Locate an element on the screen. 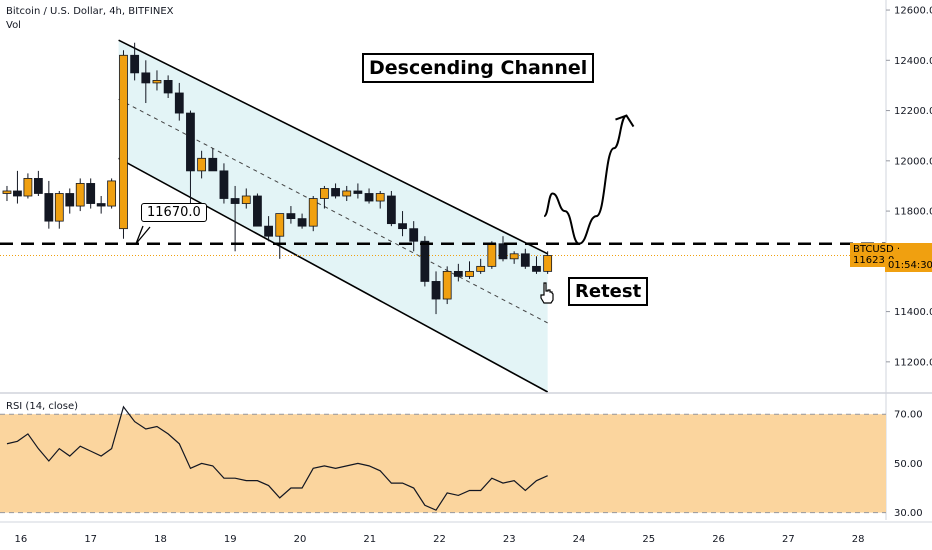 Image resolution: width=932 pixels, height=550 pixels. volume-label: Vol is located at coordinates (13, 25).